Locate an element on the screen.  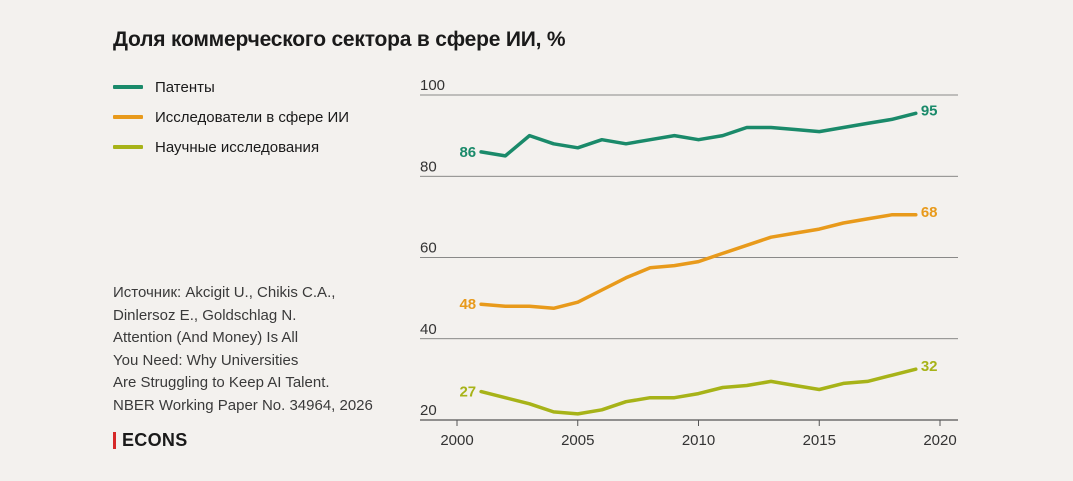
x-tick-label: 2015 is located at coordinates (819, 440).